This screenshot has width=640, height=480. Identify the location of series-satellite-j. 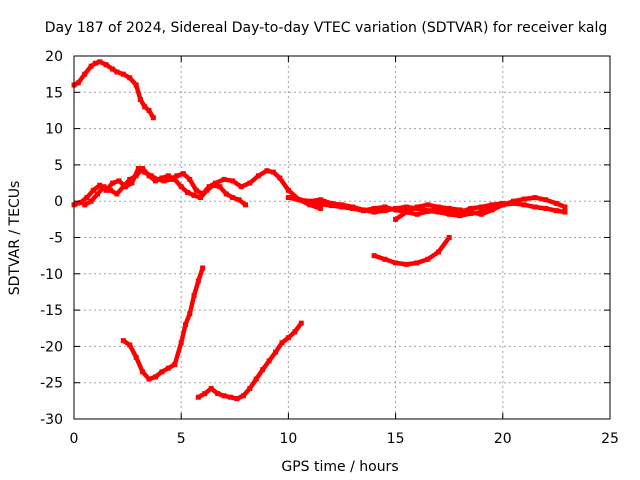
(249, 361).